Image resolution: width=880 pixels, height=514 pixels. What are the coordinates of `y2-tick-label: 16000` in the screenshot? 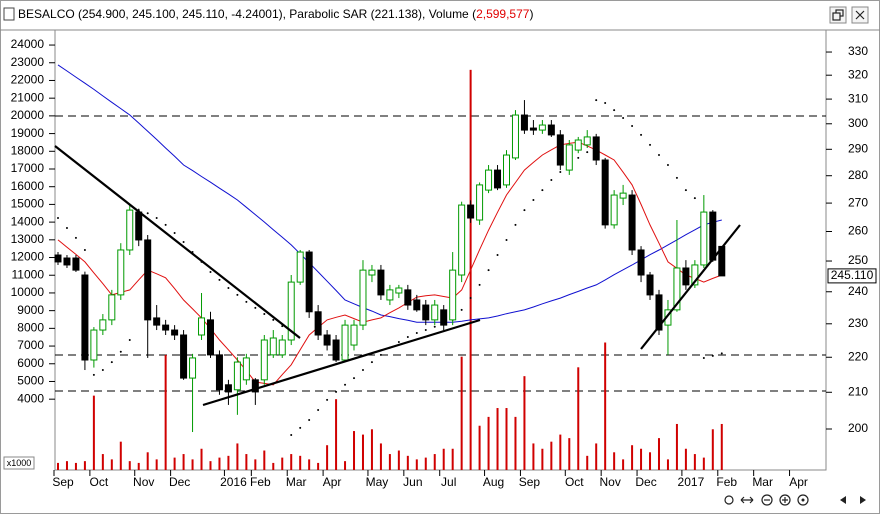 It's located at (28, 186).